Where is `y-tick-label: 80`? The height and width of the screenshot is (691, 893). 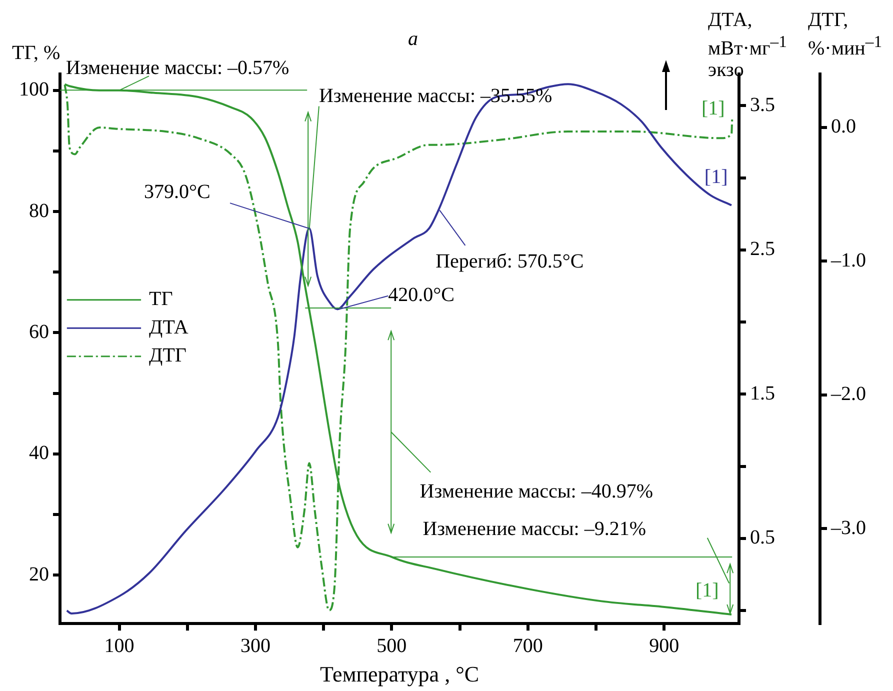 y-tick-label: 80 is located at coordinates (39, 211).